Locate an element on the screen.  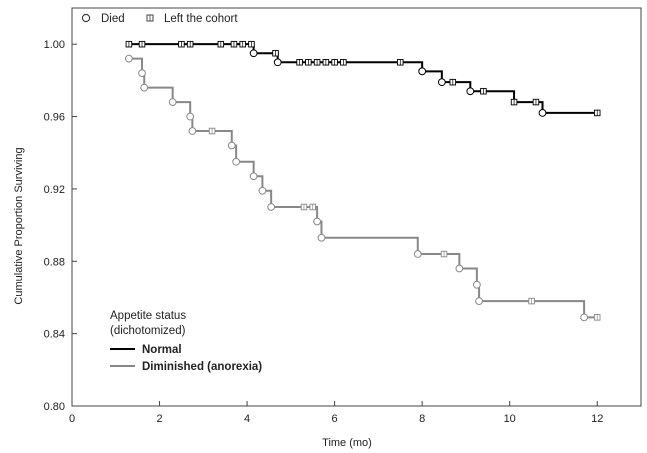
x-tick-label: 0 is located at coordinates (72, 419).